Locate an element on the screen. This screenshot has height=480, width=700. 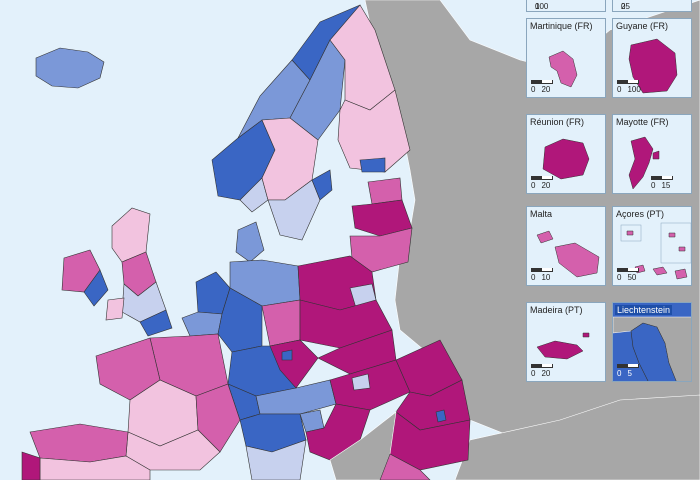
region-denmark is located at coordinates (250, 242).